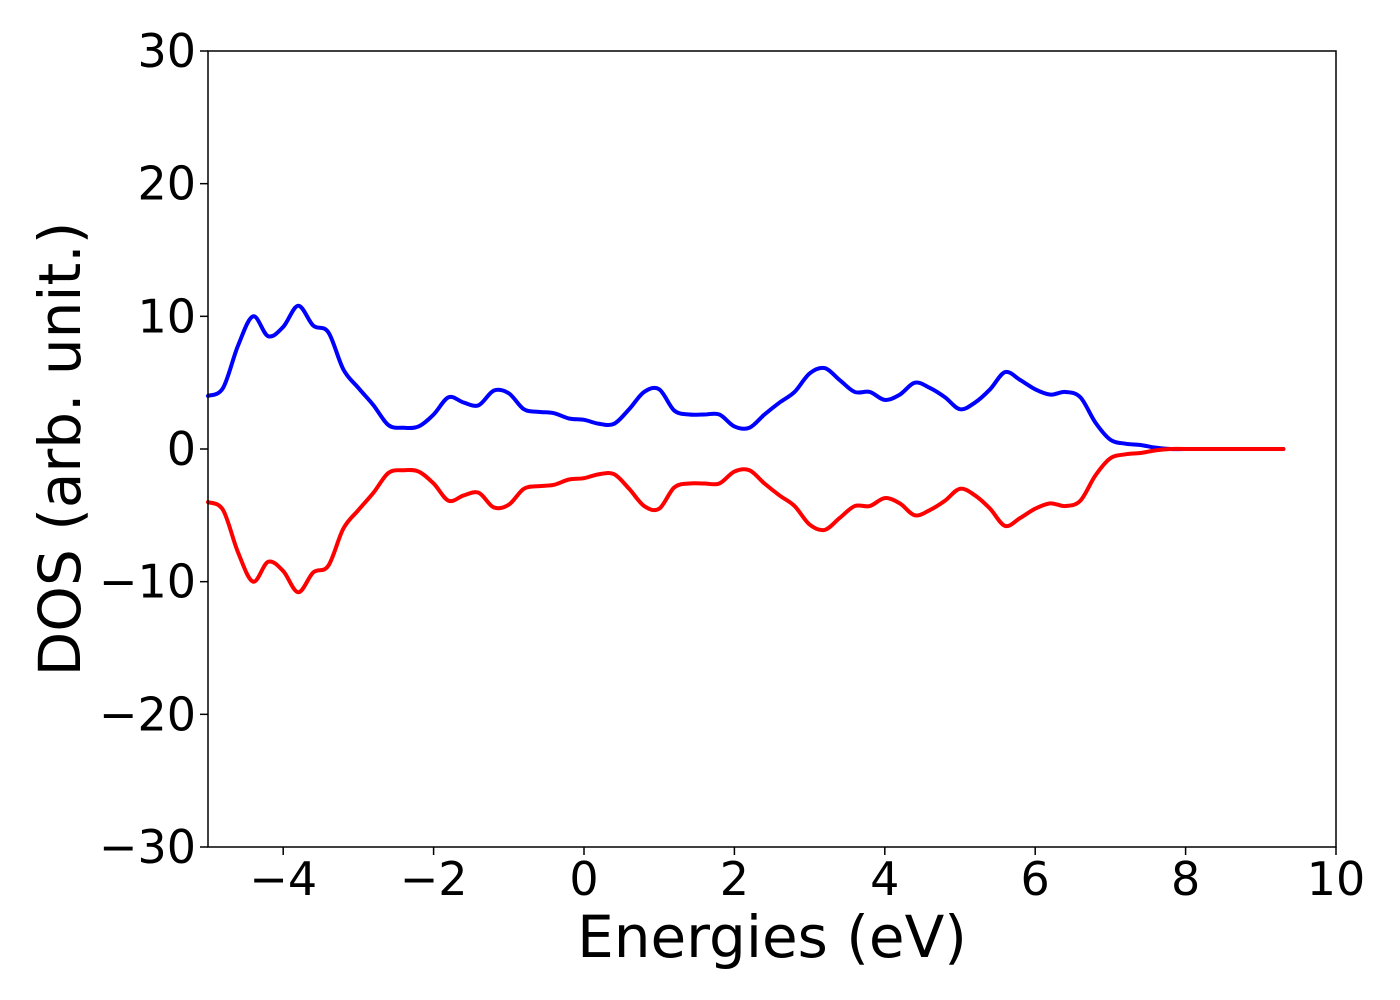 Image resolution: width=1400 pixels, height=1000 pixels. What do you see at coordinates (884, 879) in the screenshot?
I see `x-tick-label: 4` at bounding box center [884, 879].